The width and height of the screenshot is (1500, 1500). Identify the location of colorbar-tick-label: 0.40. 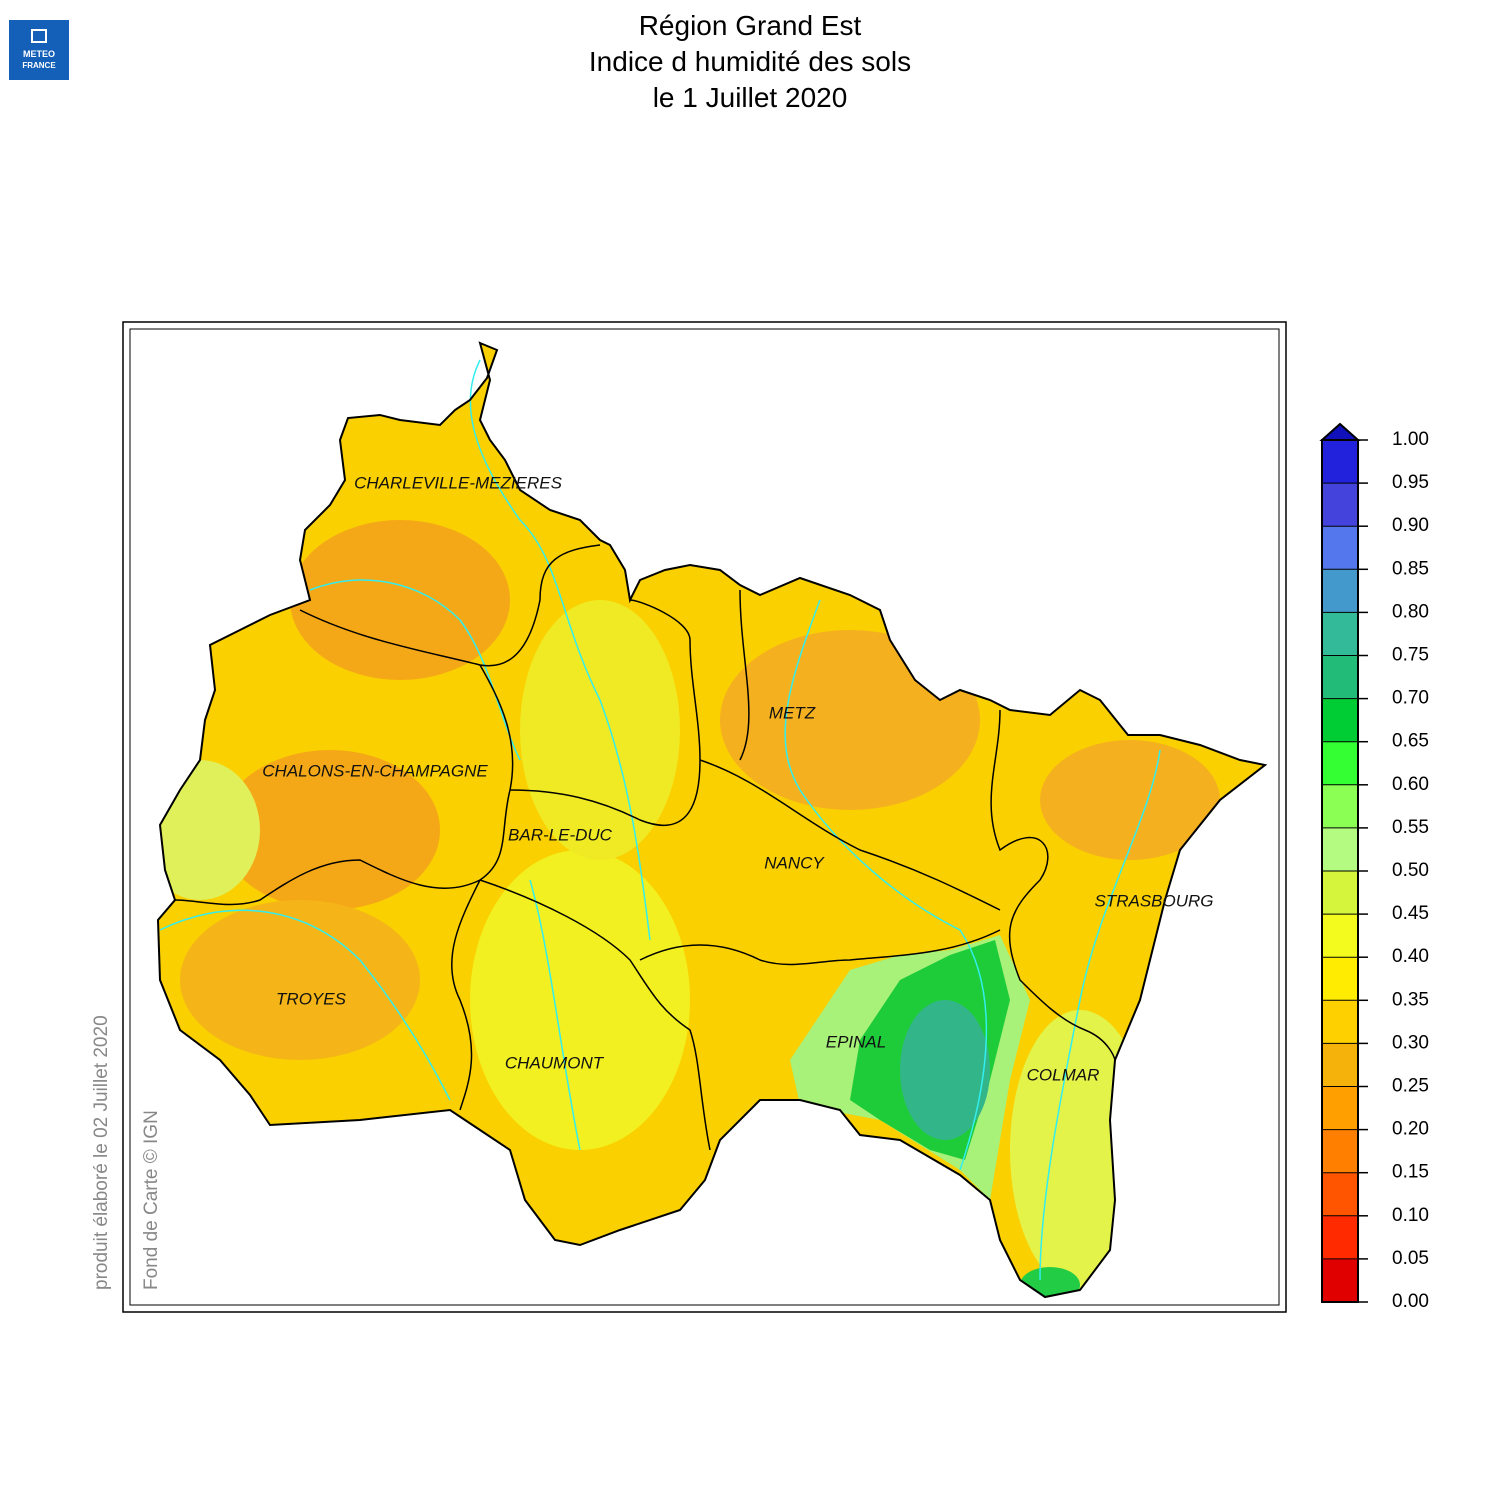
(1410, 956).